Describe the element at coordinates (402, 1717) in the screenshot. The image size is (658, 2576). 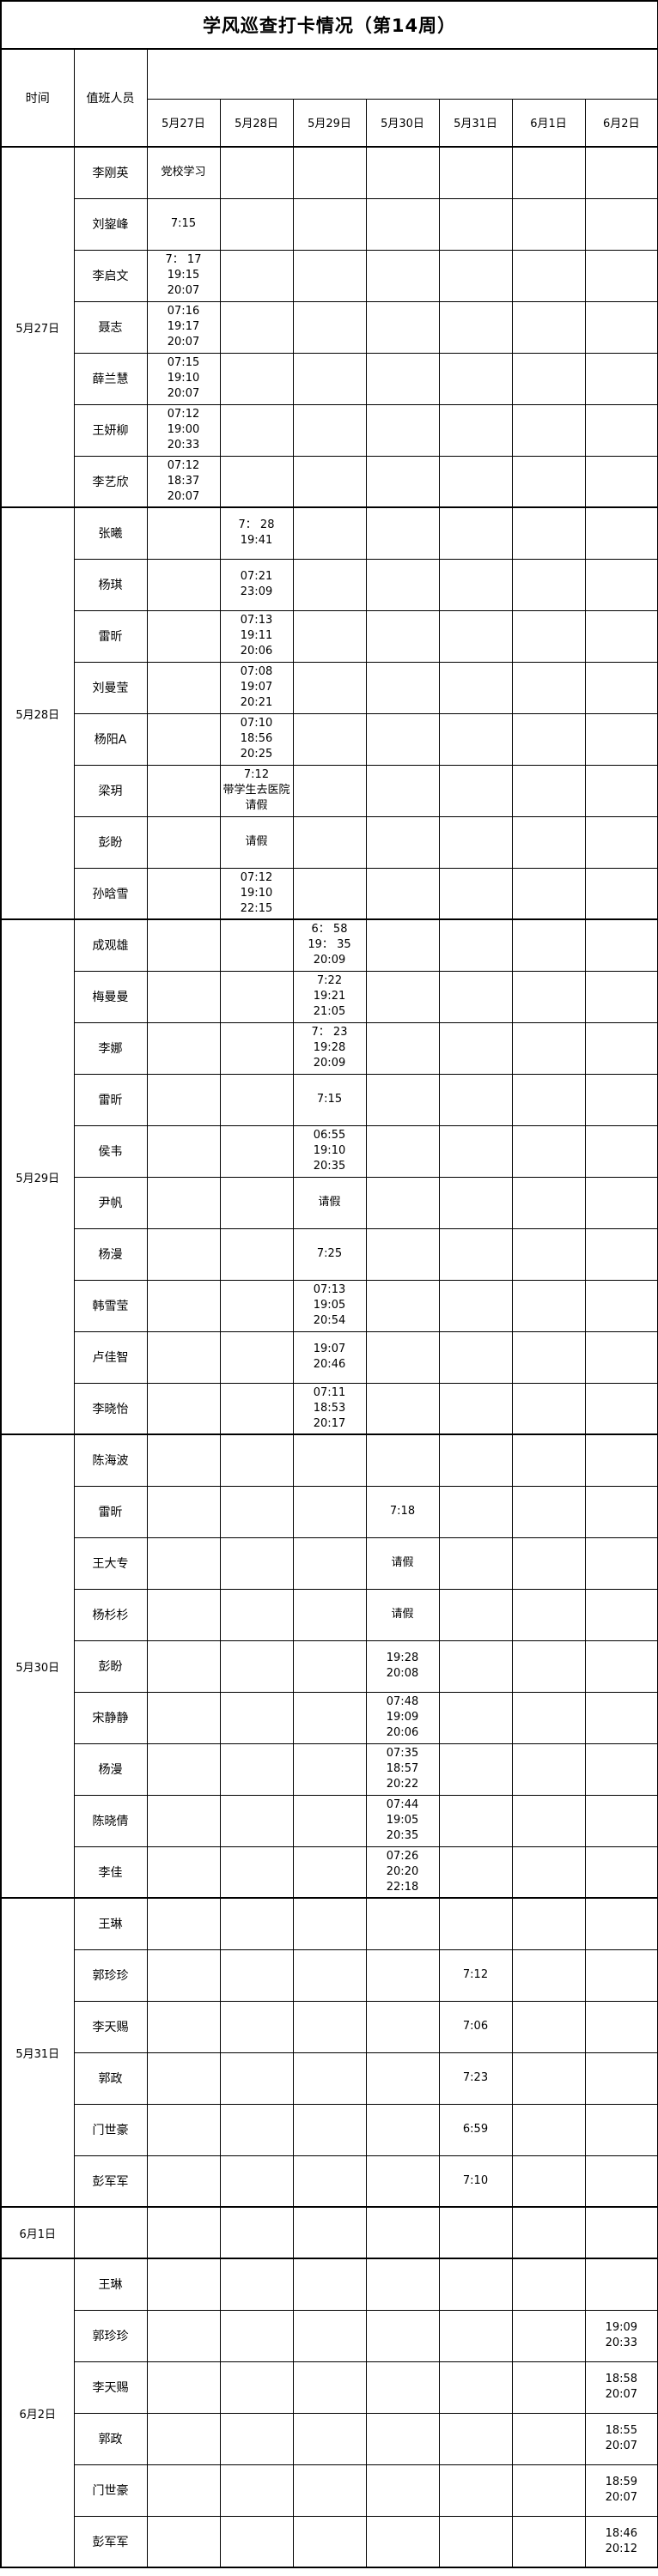
I see `checkin-cell: 07:48 19:09 20:06` at that location.